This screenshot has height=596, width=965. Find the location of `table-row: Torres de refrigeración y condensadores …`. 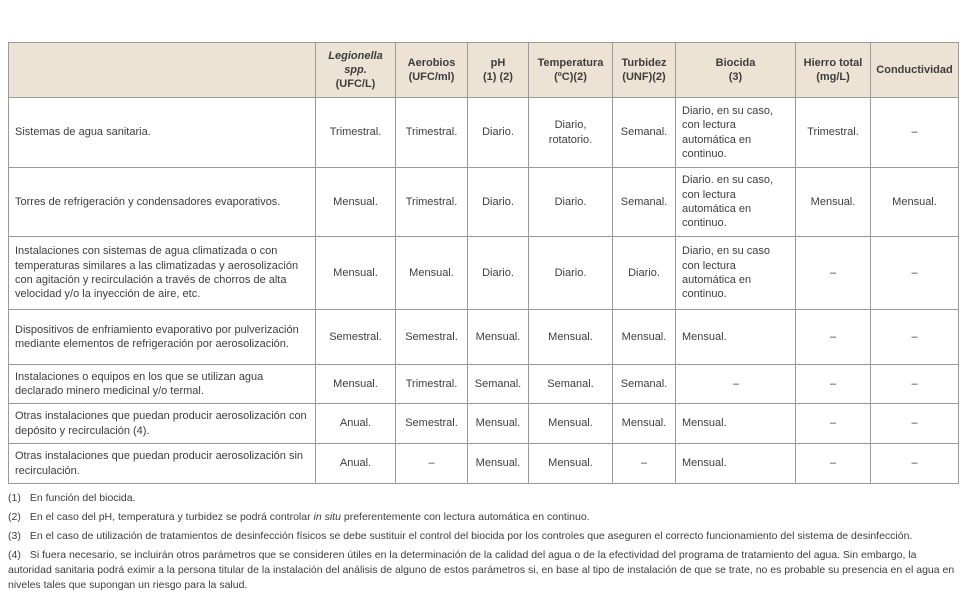

table-row: Torres de refrigeración y condensadores … is located at coordinates (483, 202).